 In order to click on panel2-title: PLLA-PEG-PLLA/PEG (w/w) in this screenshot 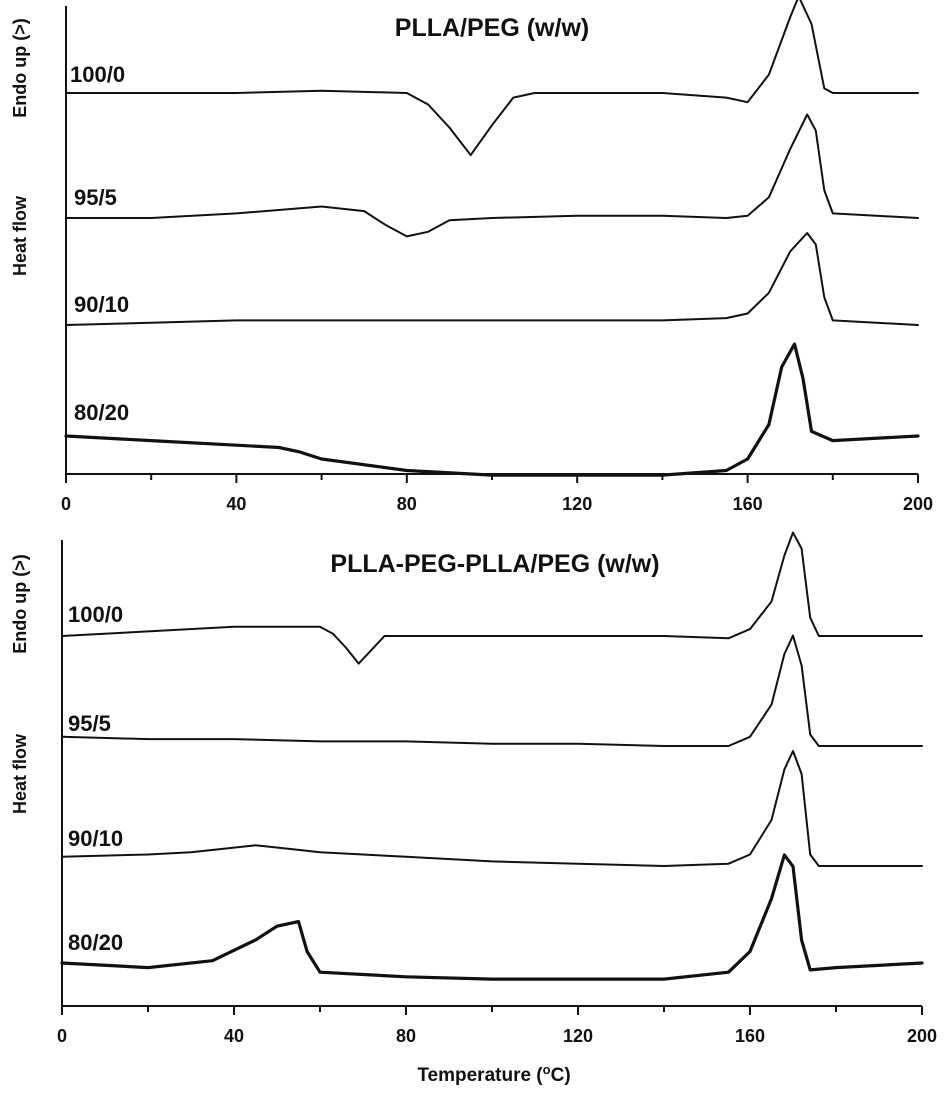, I will do `click(494, 564)`.